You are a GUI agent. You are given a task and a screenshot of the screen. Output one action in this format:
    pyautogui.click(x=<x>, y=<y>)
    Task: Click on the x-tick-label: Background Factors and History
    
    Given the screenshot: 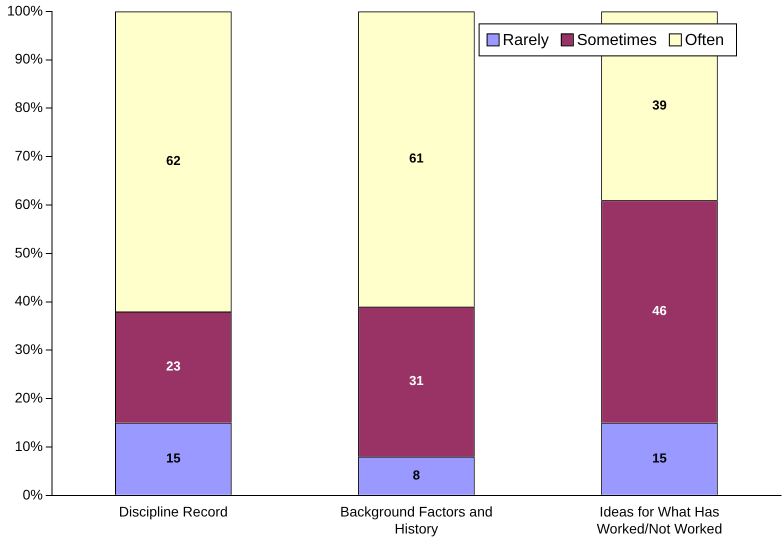 What is the action you would take?
    pyautogui.click(x=416, y=520)
    